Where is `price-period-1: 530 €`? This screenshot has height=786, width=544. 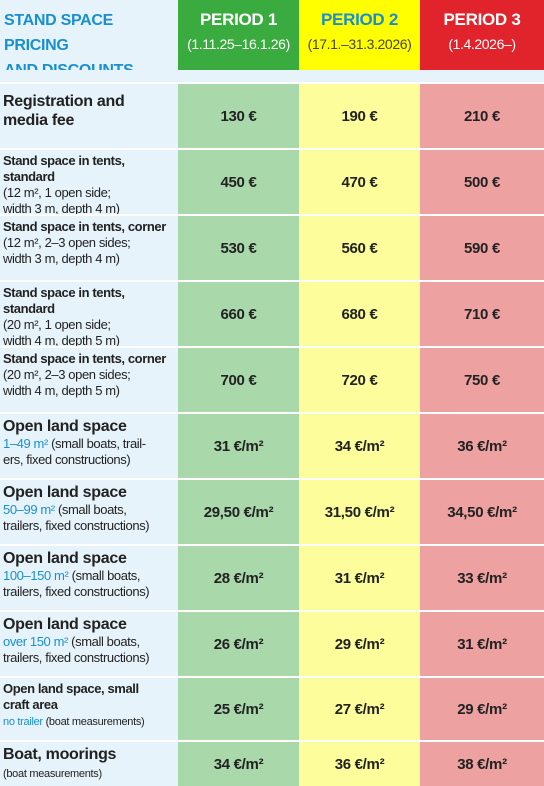 price-period-1: 530 € is located at coordinates (238, 248).